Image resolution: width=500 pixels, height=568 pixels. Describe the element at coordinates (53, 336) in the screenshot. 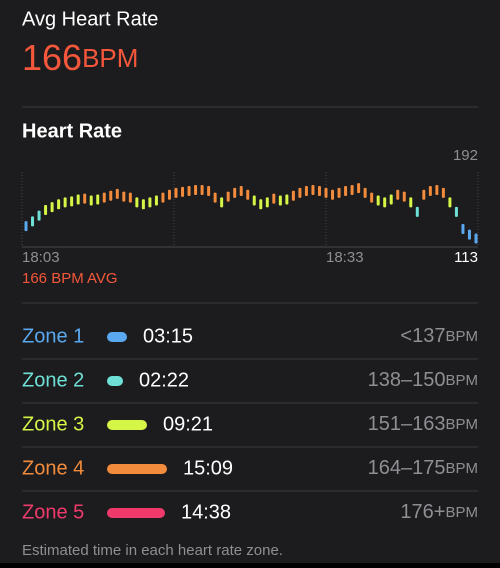

I see `zone-name: Zone 1` at that location.